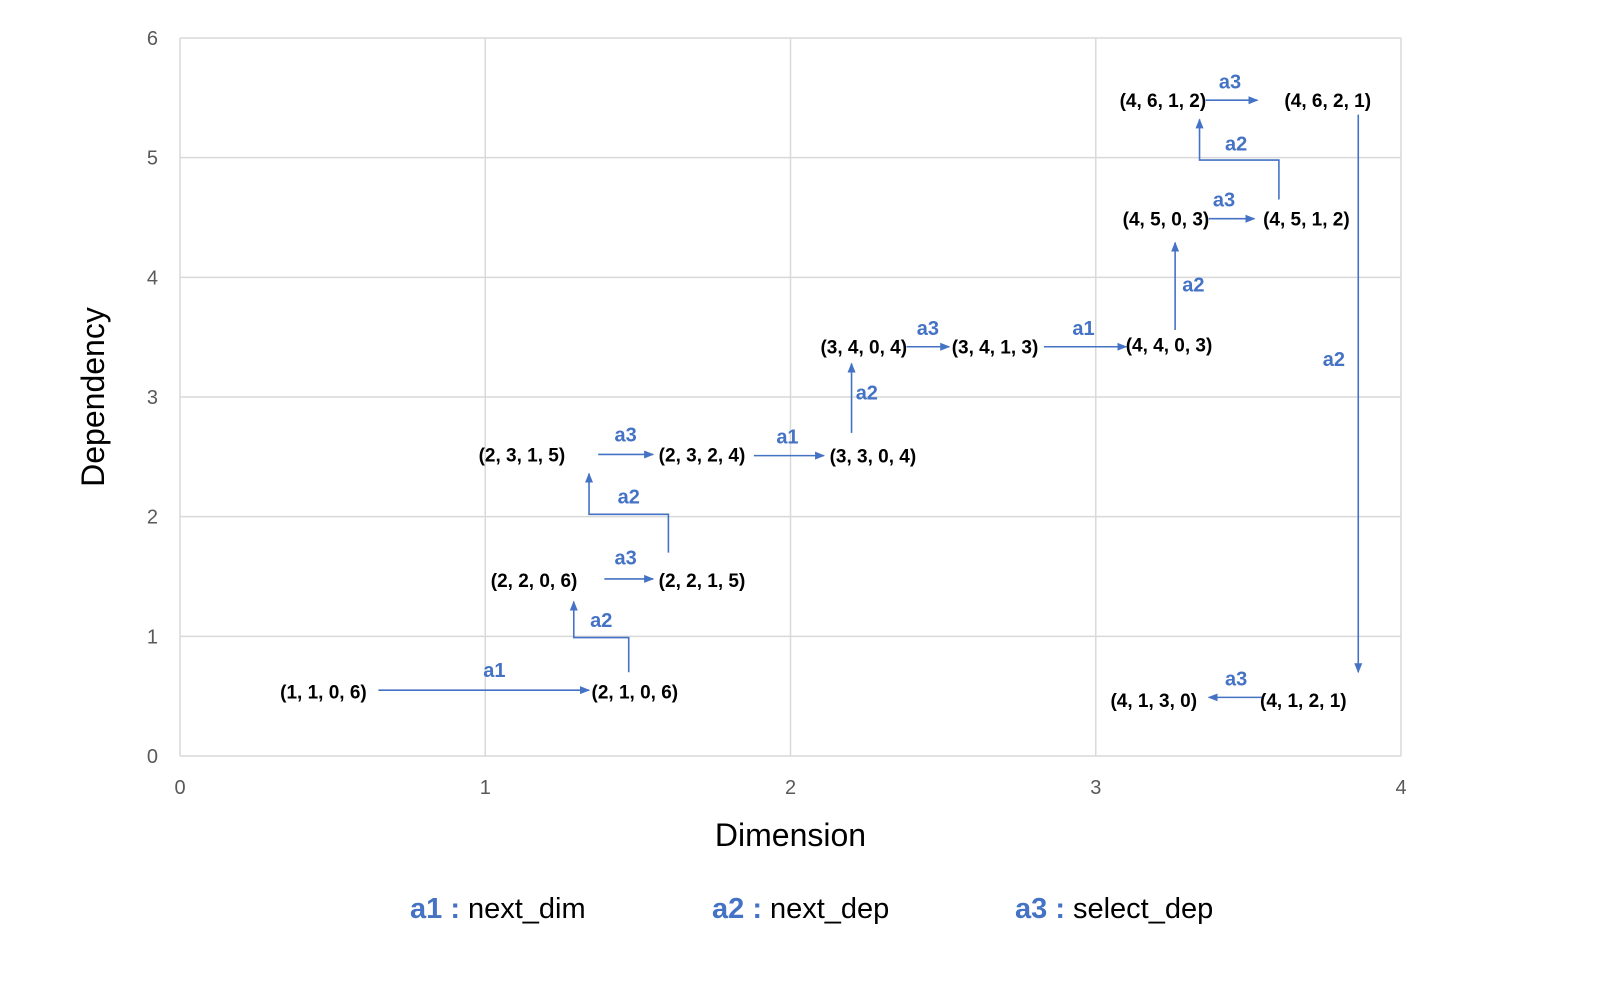  Describe the element at coordinates (1095, 788) in the screenshot. I see `x-tick-label: 3` at that location.